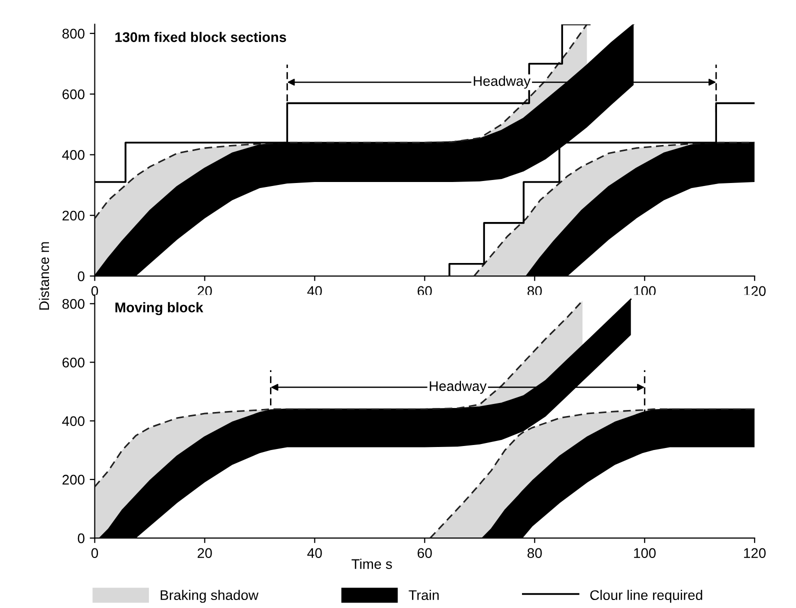 The height and width of the screenshot is (608, 796). I want to click on y-axis-title: Distance m, so click(44, 276).